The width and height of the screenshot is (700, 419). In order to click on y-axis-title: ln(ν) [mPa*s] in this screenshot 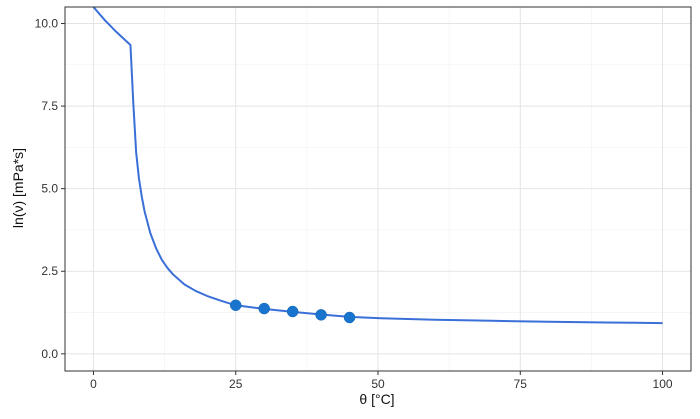, I will do `click(18, 188)`.